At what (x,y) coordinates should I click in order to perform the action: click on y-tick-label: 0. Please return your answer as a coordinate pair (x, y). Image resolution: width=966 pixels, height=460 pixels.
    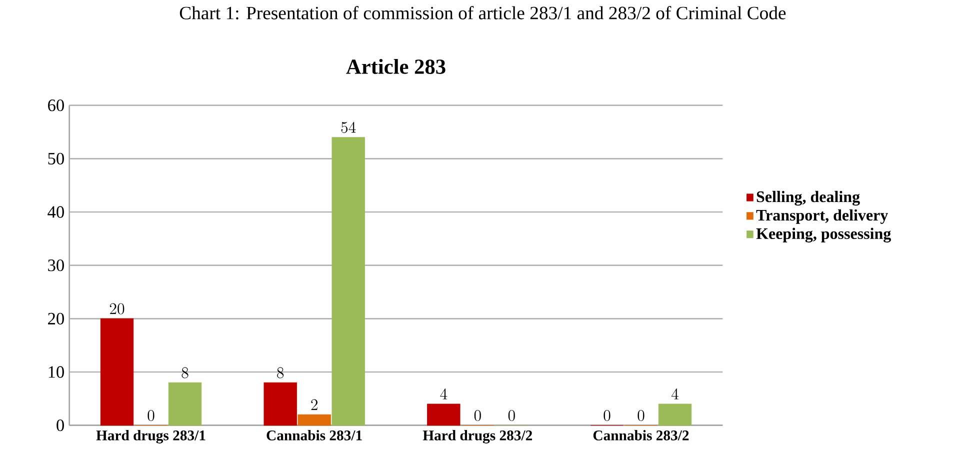
    Looking at the image, I should click on (60, 425).